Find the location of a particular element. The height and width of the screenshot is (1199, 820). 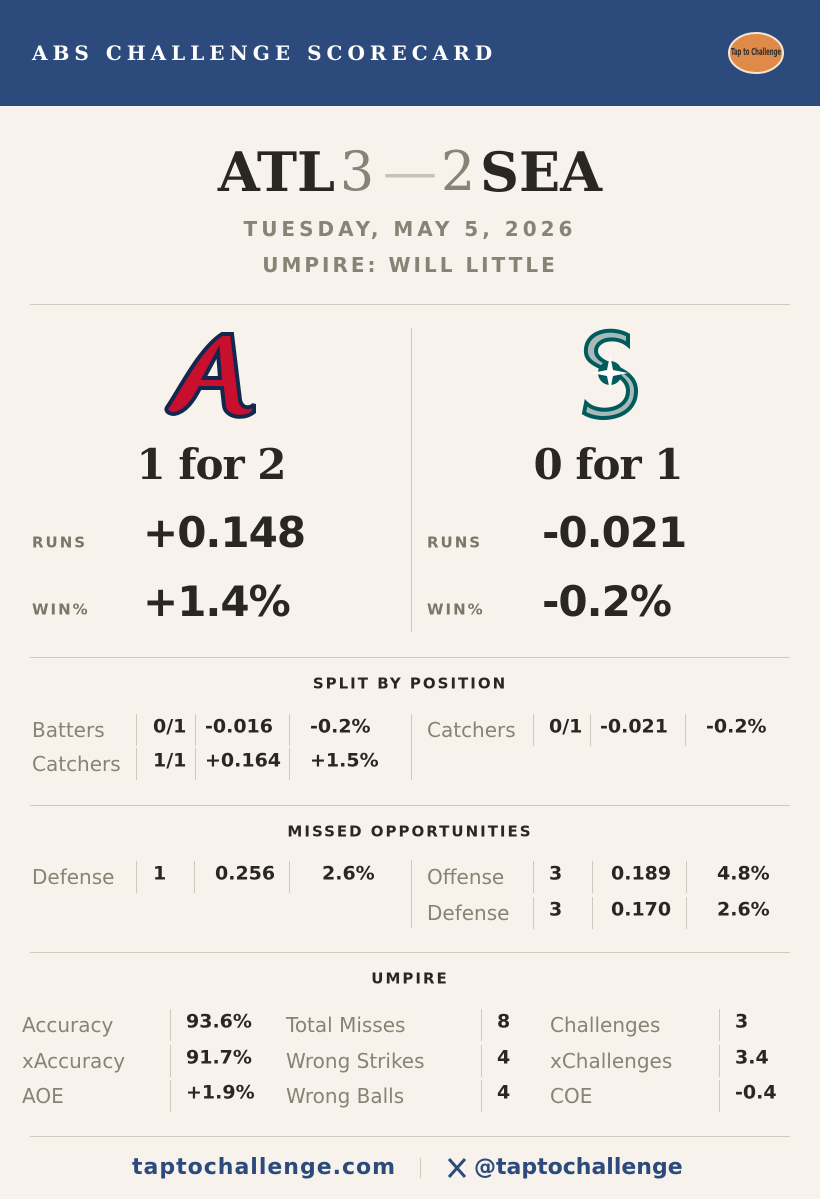

umpire-value: 91.7% is located at coordinates (219, 1057).